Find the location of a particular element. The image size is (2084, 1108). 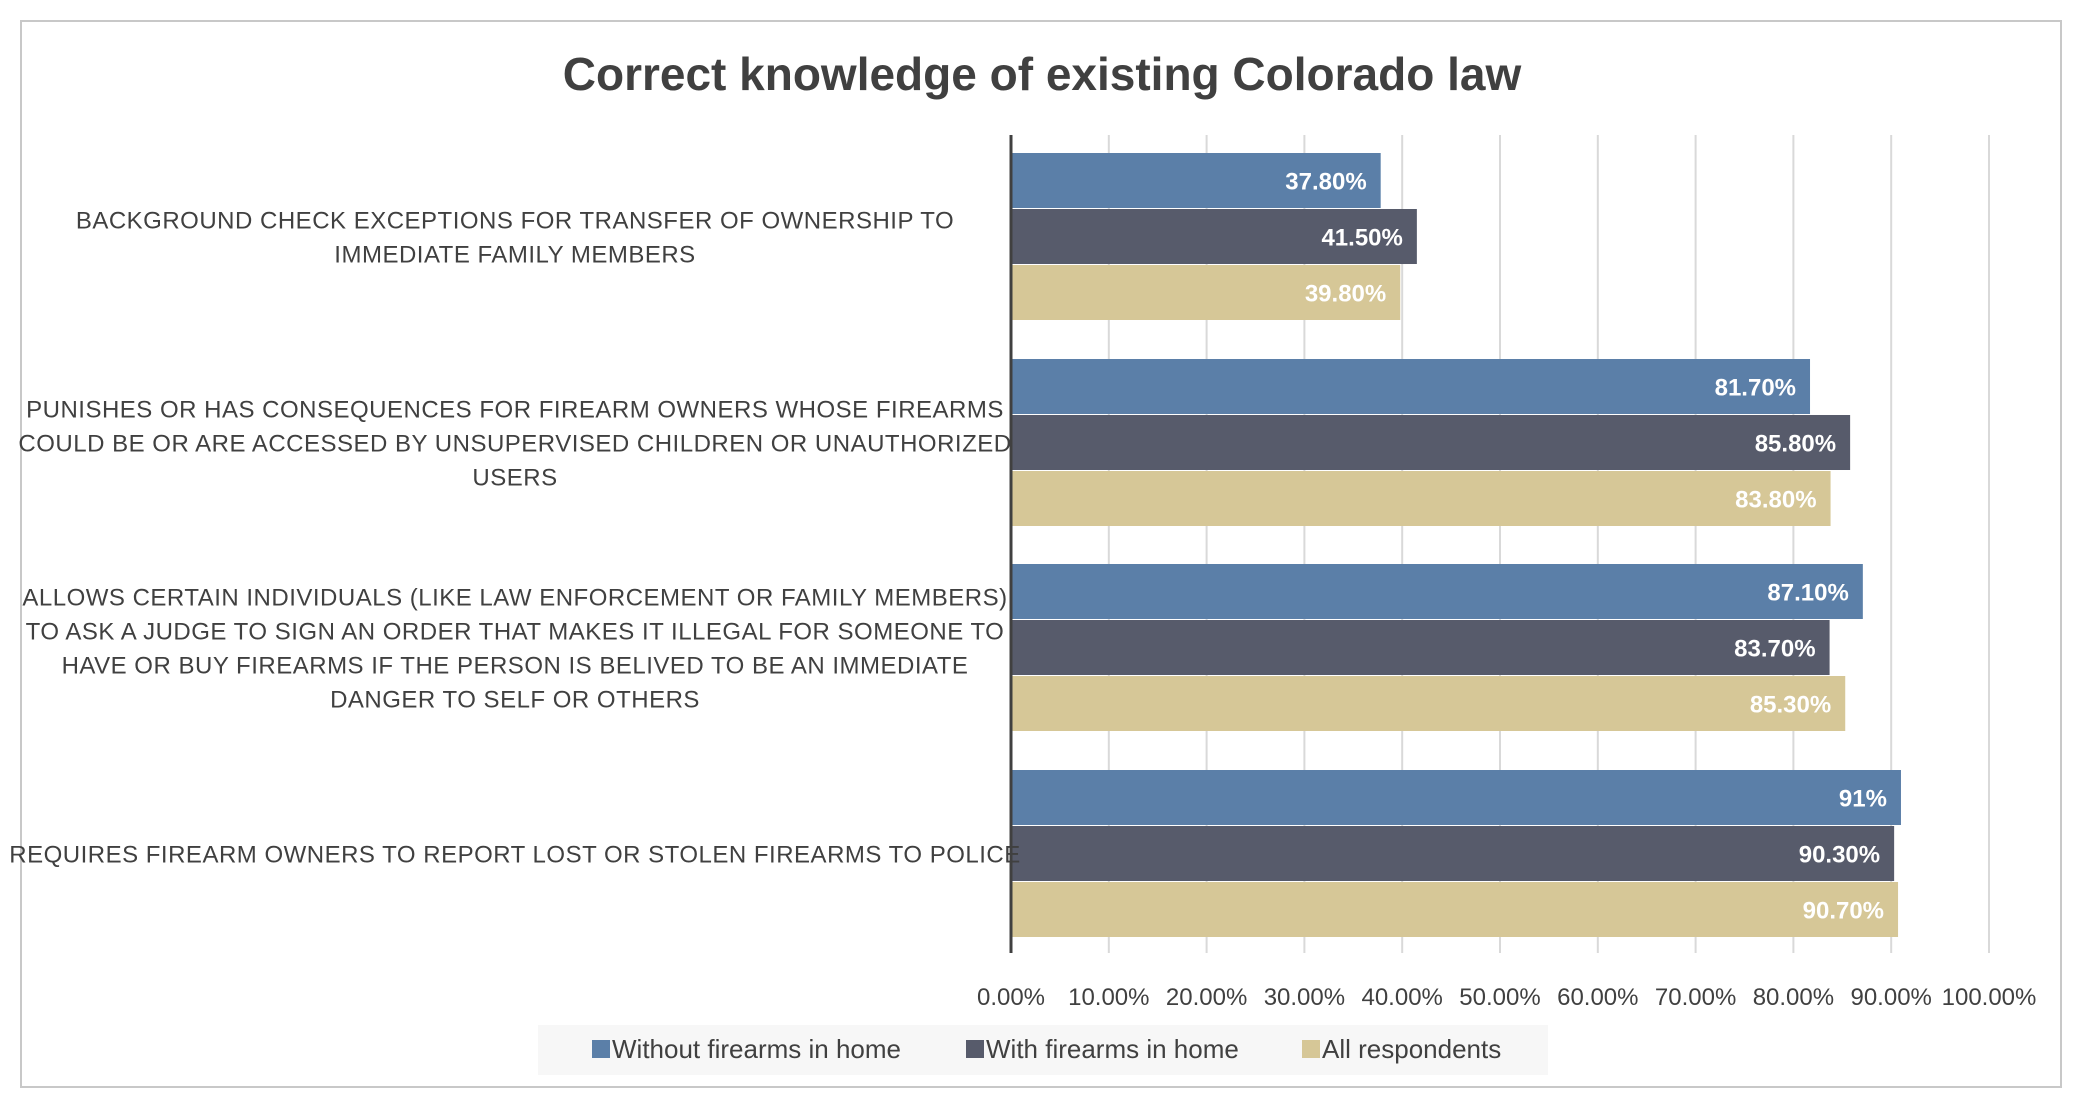

x-tick-label: 60.00% is located at coordinates (1597, 997).